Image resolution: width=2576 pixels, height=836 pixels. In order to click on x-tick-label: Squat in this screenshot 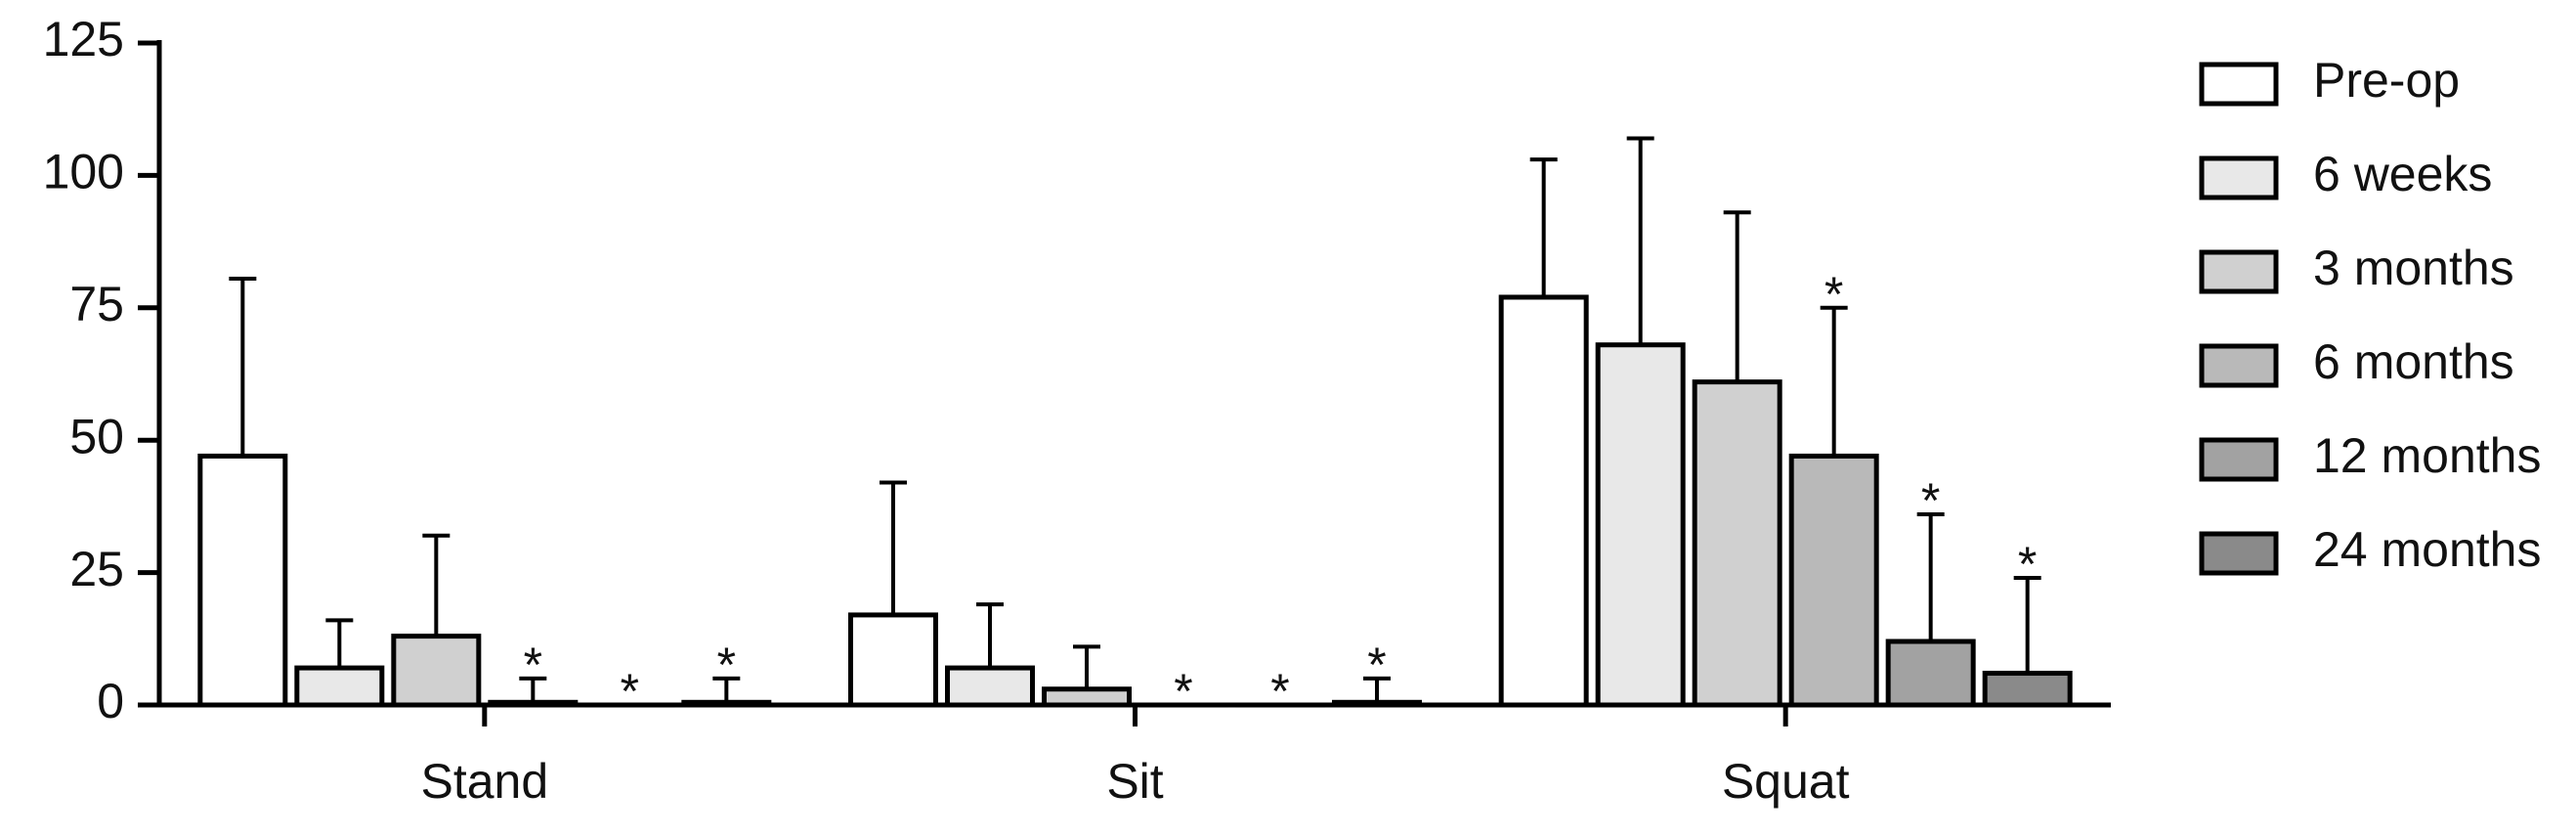, I will do `click(1786, 781)`.